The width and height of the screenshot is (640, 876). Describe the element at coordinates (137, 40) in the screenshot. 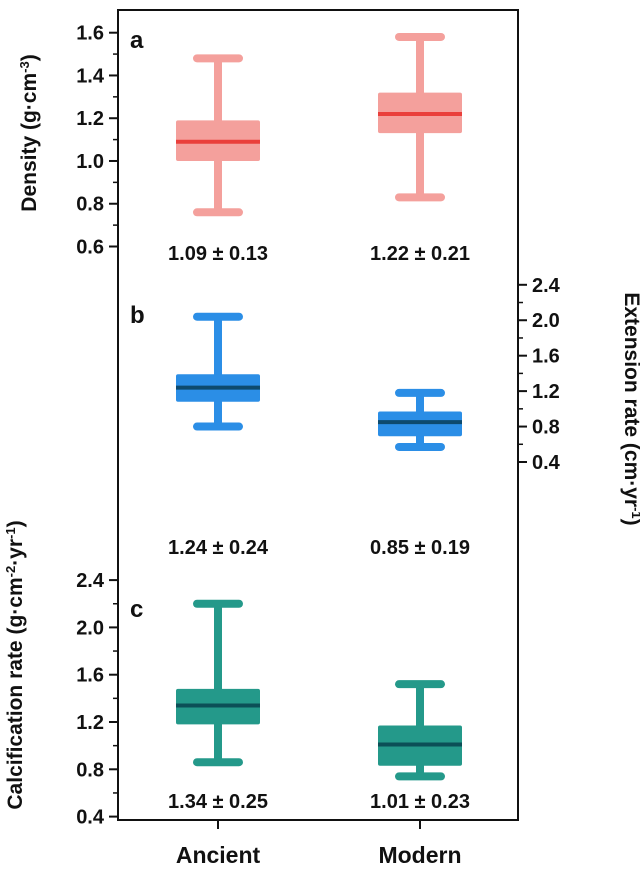

I see `panel-label: a` at that location.